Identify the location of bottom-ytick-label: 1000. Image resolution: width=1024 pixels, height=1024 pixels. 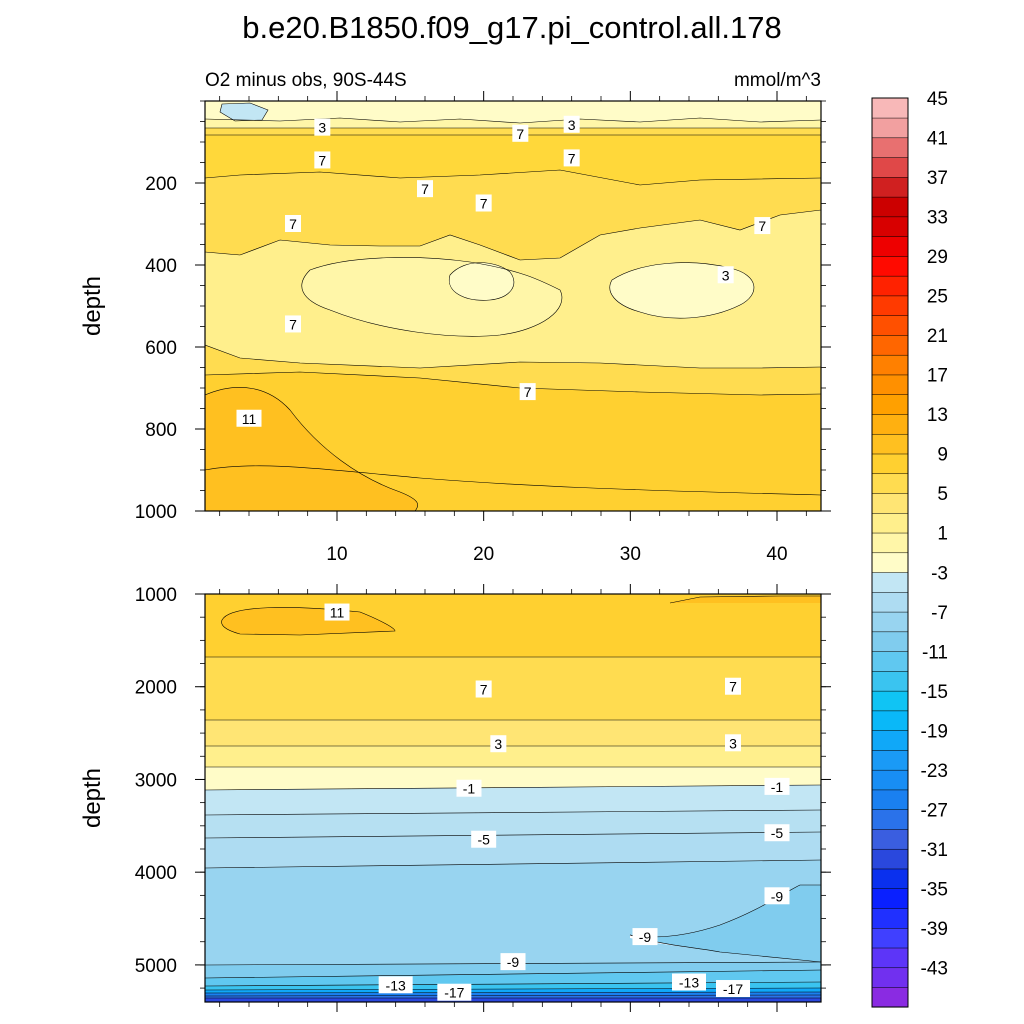
(156, 595).